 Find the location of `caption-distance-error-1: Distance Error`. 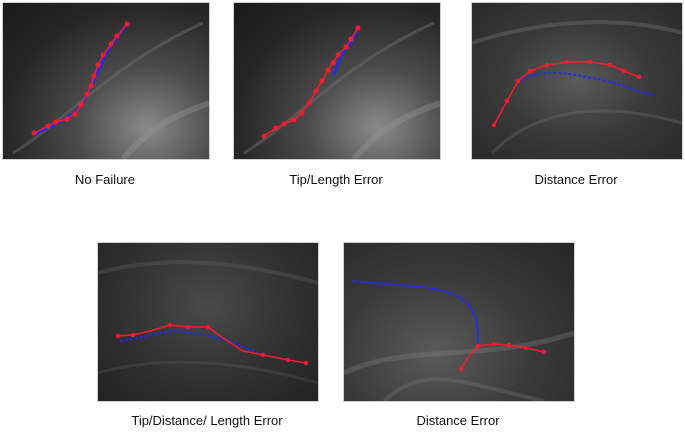

caption-distance-error-1: Distance Error is located at coordinates (576, 179).